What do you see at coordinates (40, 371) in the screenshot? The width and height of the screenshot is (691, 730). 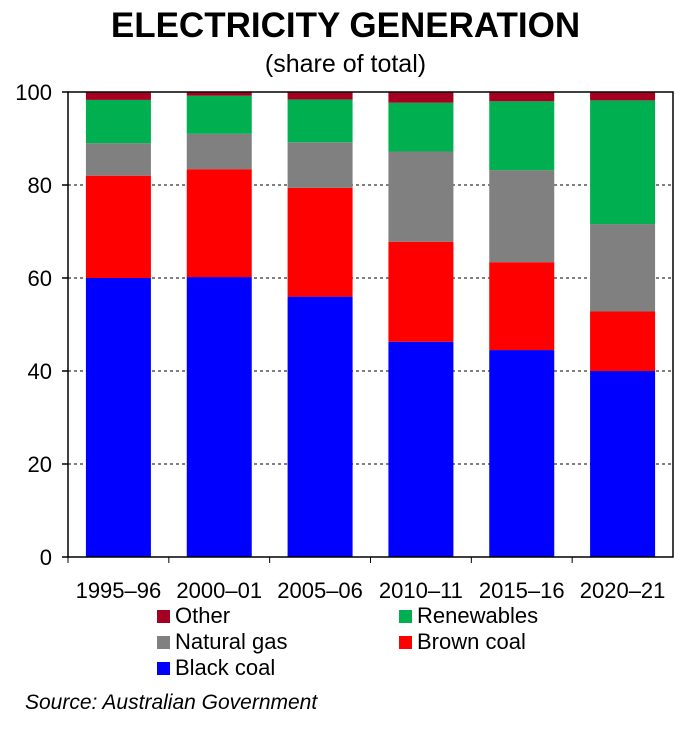 I see `y-tick-label-40: 40` at bounding box center [40, 371].